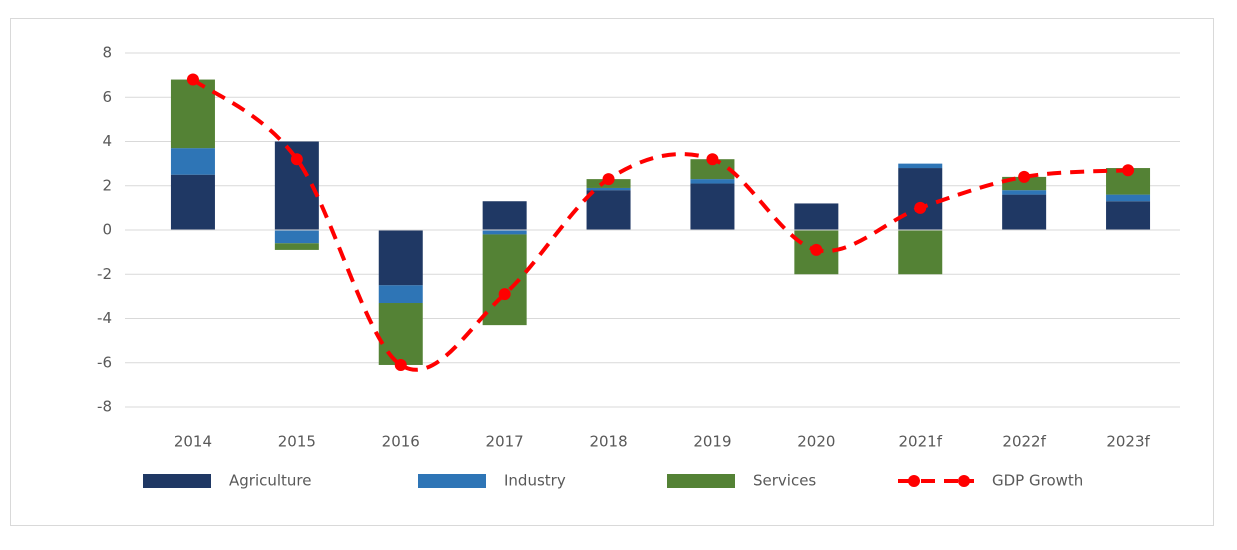  Describe the element at coordinates (784, 481) in the screenshot. I see `legend-label: Services` at that location.